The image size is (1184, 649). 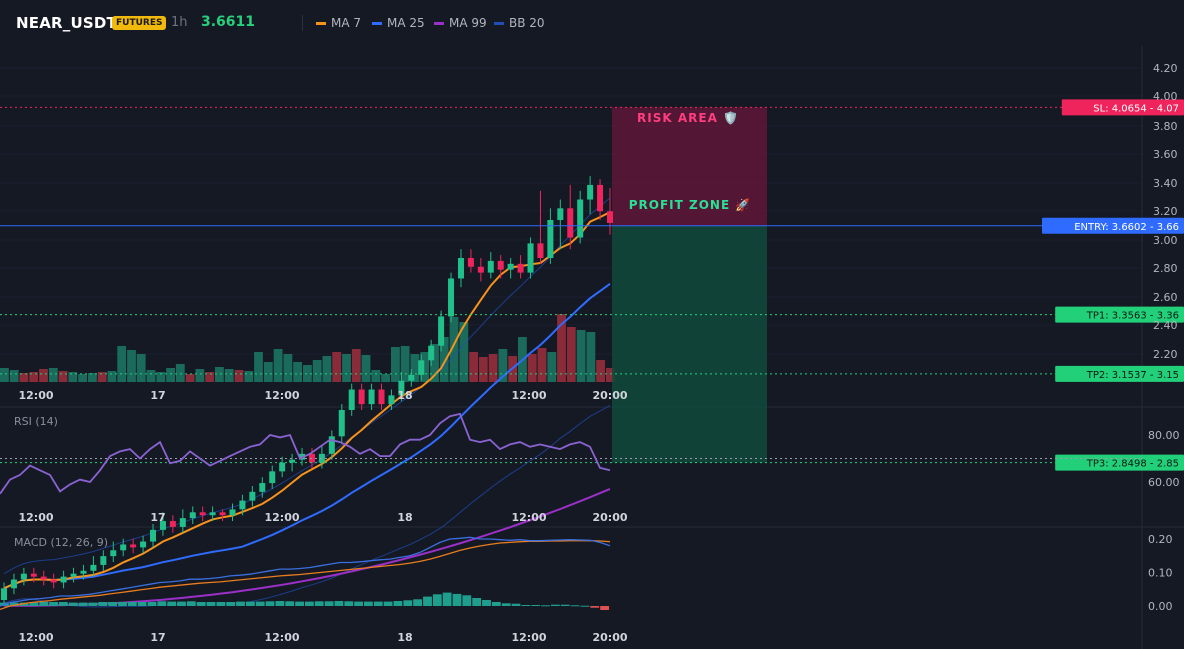 I want to click on macd-pane: MACD (12, 26, 9) 0.20 0.10 0.00, so click(x=586, y=573).